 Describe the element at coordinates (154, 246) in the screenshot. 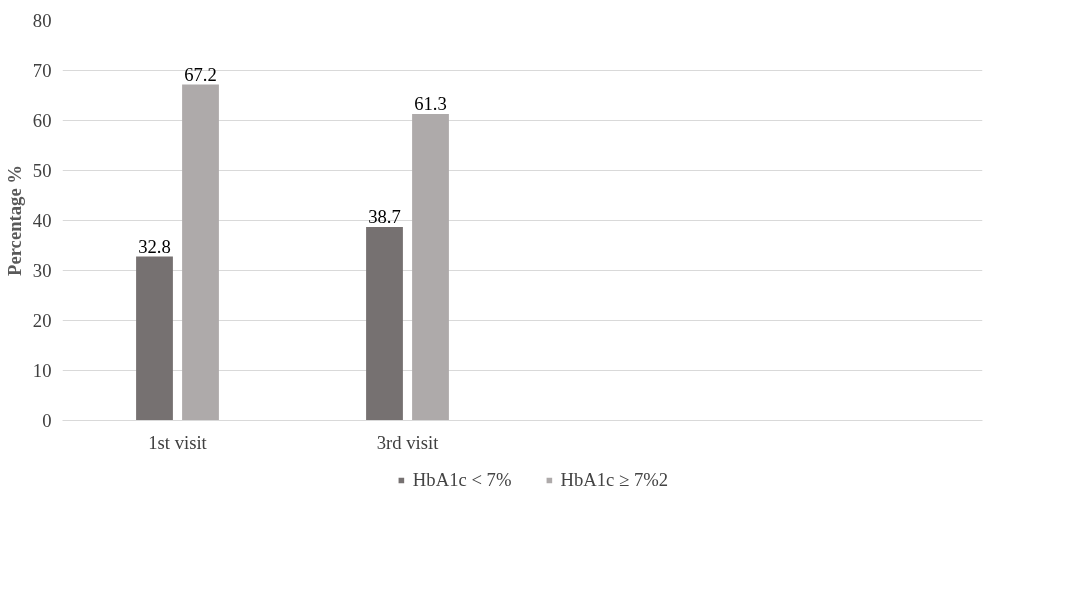

I see `data-label: 32.8` at that location.